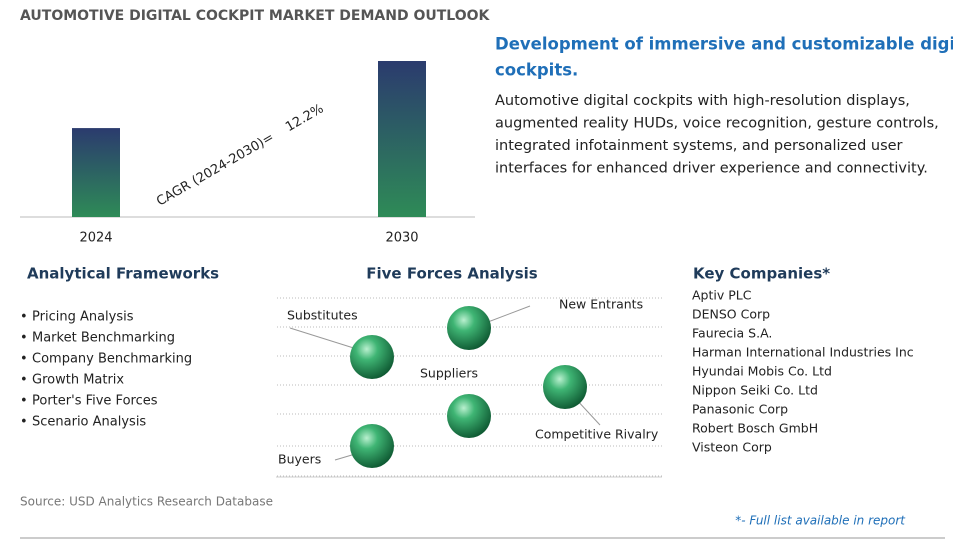 The image size is (953, 543). What do you see at coordinates (299, 459) in the screenshot?
I see `force-label: Buyers` at bounding box center [299, 459].